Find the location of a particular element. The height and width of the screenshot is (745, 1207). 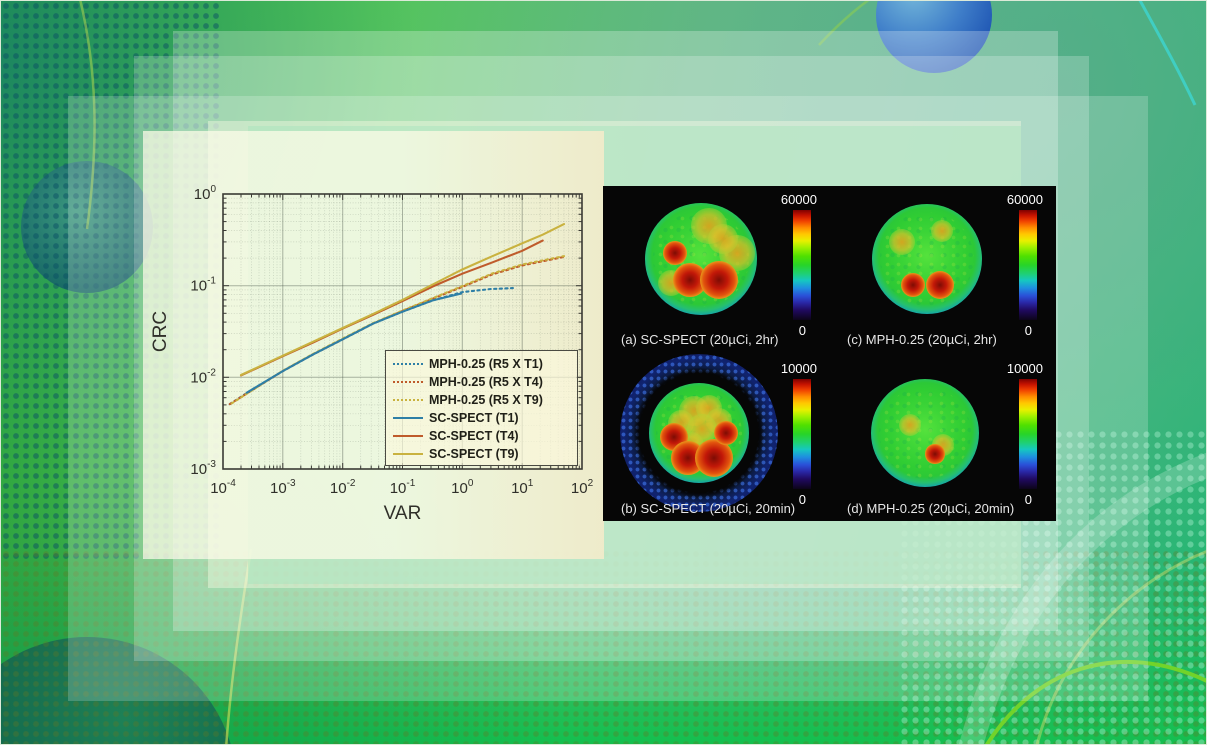

legend-row: MPH-0.25 (R5 X T9) is located at coordinates (485, 400).